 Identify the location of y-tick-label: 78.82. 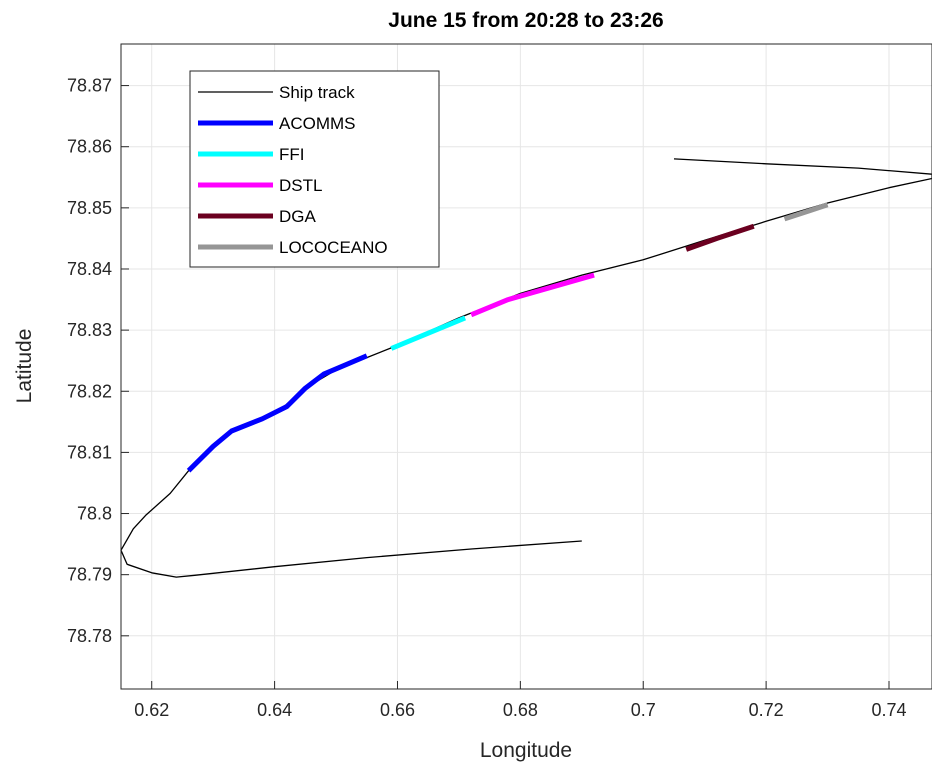
(89, 391).